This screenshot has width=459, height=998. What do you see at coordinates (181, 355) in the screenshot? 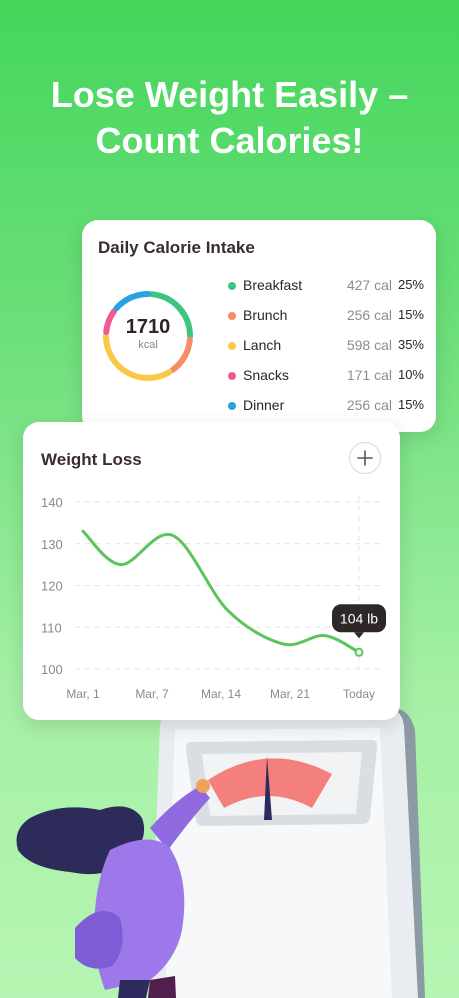
I see `ring-segment-brunch` at bounding box center [181, 355].